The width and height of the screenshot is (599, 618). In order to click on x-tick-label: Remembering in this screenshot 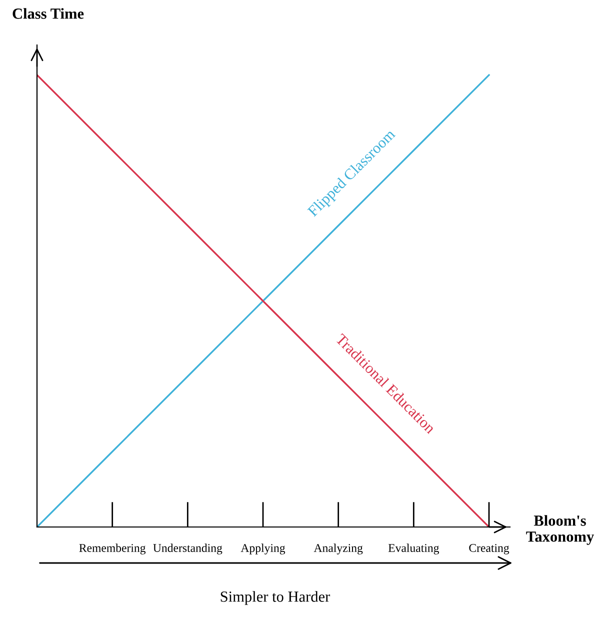, I will do `click(112, 549)`.